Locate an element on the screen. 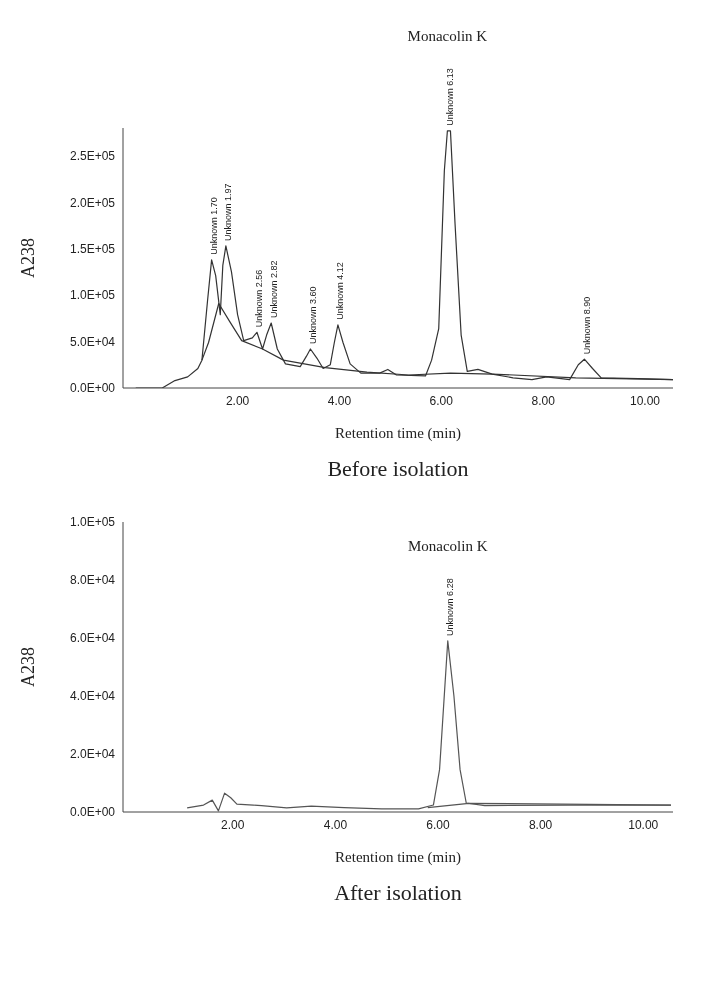  text: Before isolation is located at coordinates (398, 469).